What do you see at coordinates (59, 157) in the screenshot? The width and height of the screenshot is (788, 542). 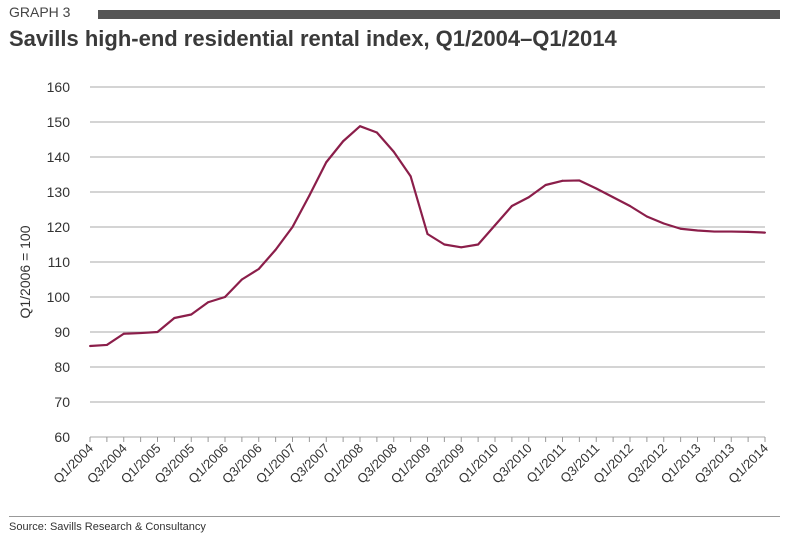 I see `y-tick-label: 140` at bounding box center [59, 157].